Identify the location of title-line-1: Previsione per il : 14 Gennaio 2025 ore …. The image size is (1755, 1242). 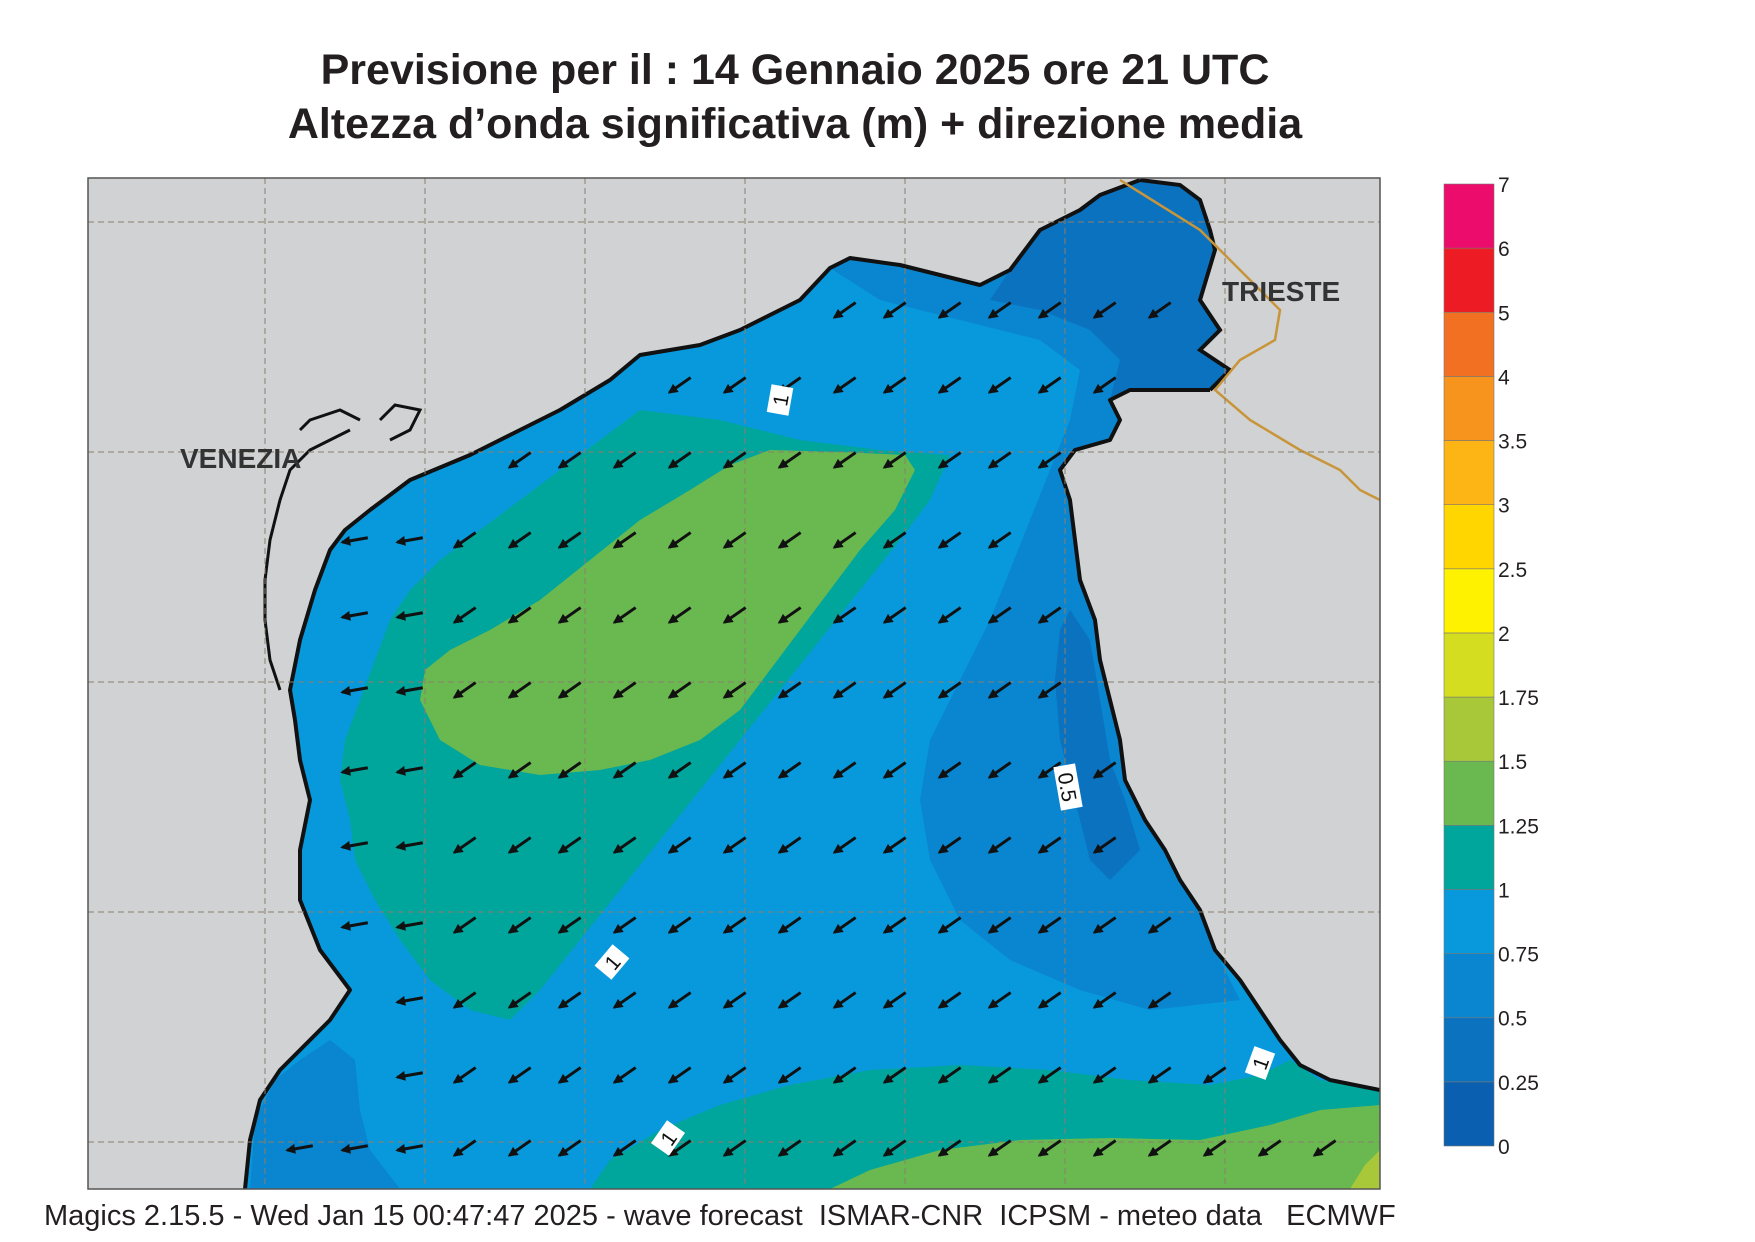
(795, 70).